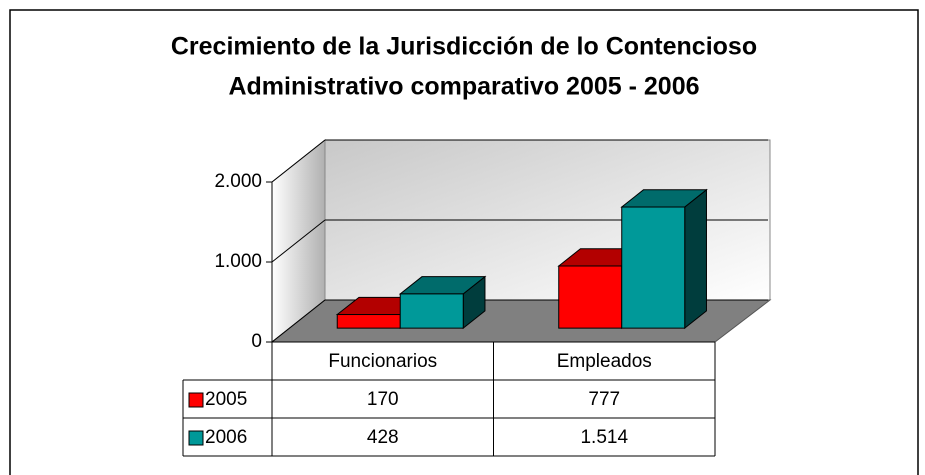 This screenshot has height=475, width=925. I want to click on legend-label: 2005, so click(226, 399).